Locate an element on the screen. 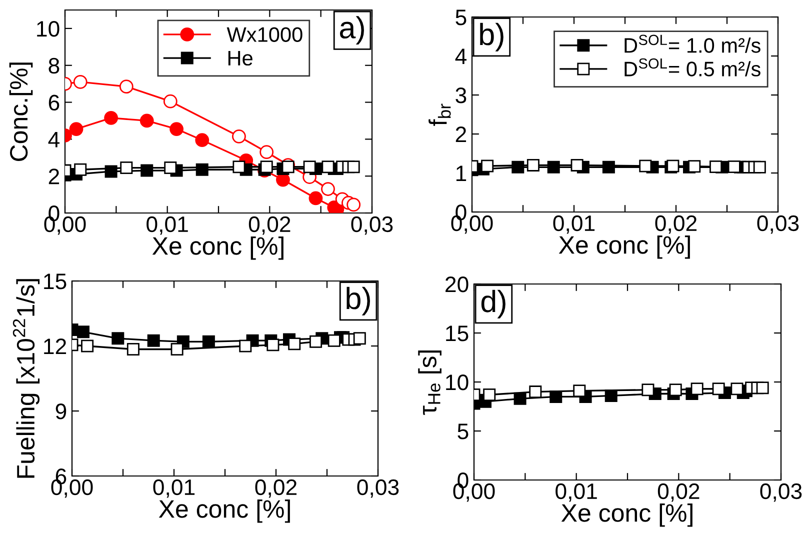 The width and height of the screenshot is (804, 544). y-tick-label: 20 is located at coordinates (457, 284).